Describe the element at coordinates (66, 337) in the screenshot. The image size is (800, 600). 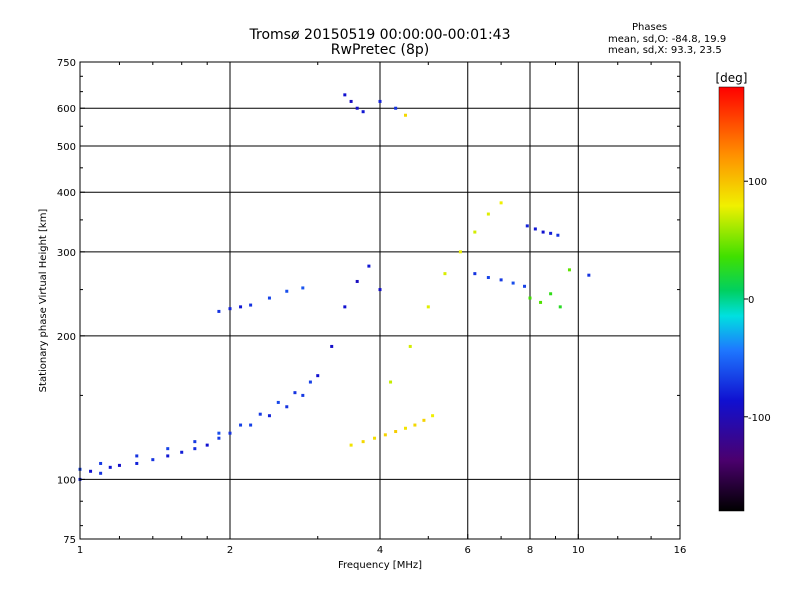
I see `y-tick-label: 200` at that location.